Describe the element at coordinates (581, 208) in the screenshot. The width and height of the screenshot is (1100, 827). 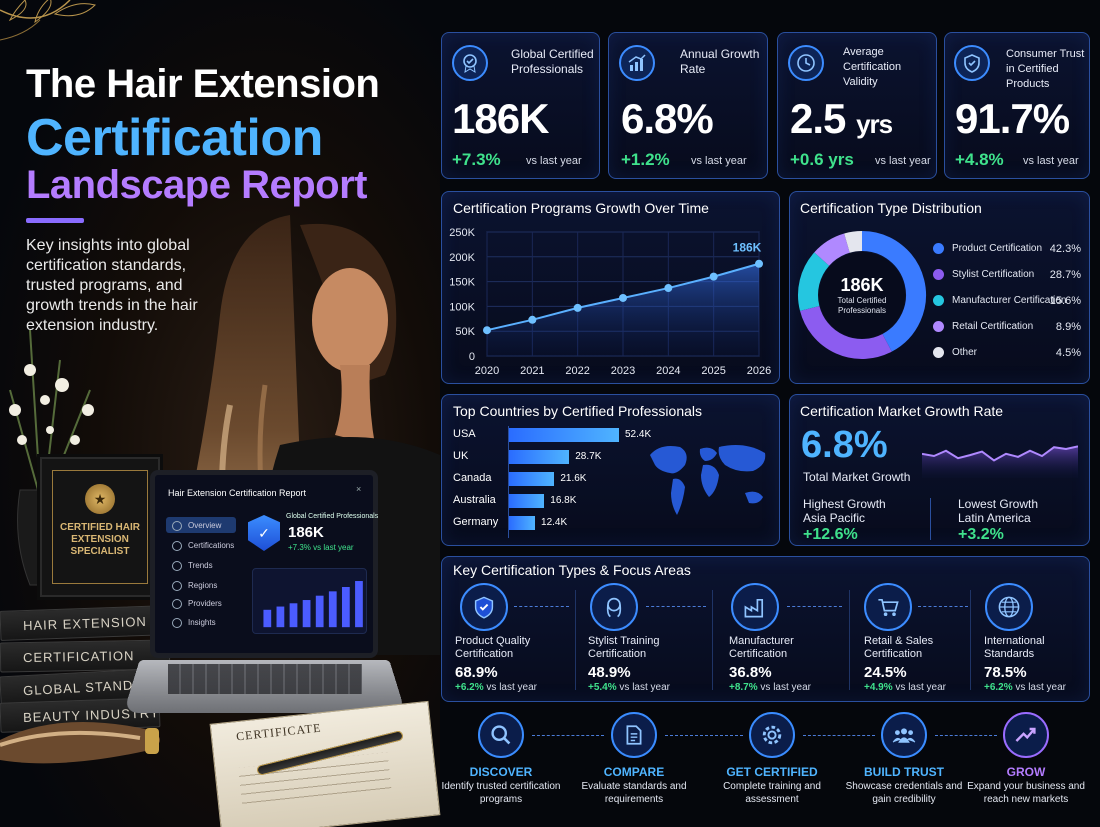
I see `growth-chart-title: Certification Programs Growth Over Time` at that location.